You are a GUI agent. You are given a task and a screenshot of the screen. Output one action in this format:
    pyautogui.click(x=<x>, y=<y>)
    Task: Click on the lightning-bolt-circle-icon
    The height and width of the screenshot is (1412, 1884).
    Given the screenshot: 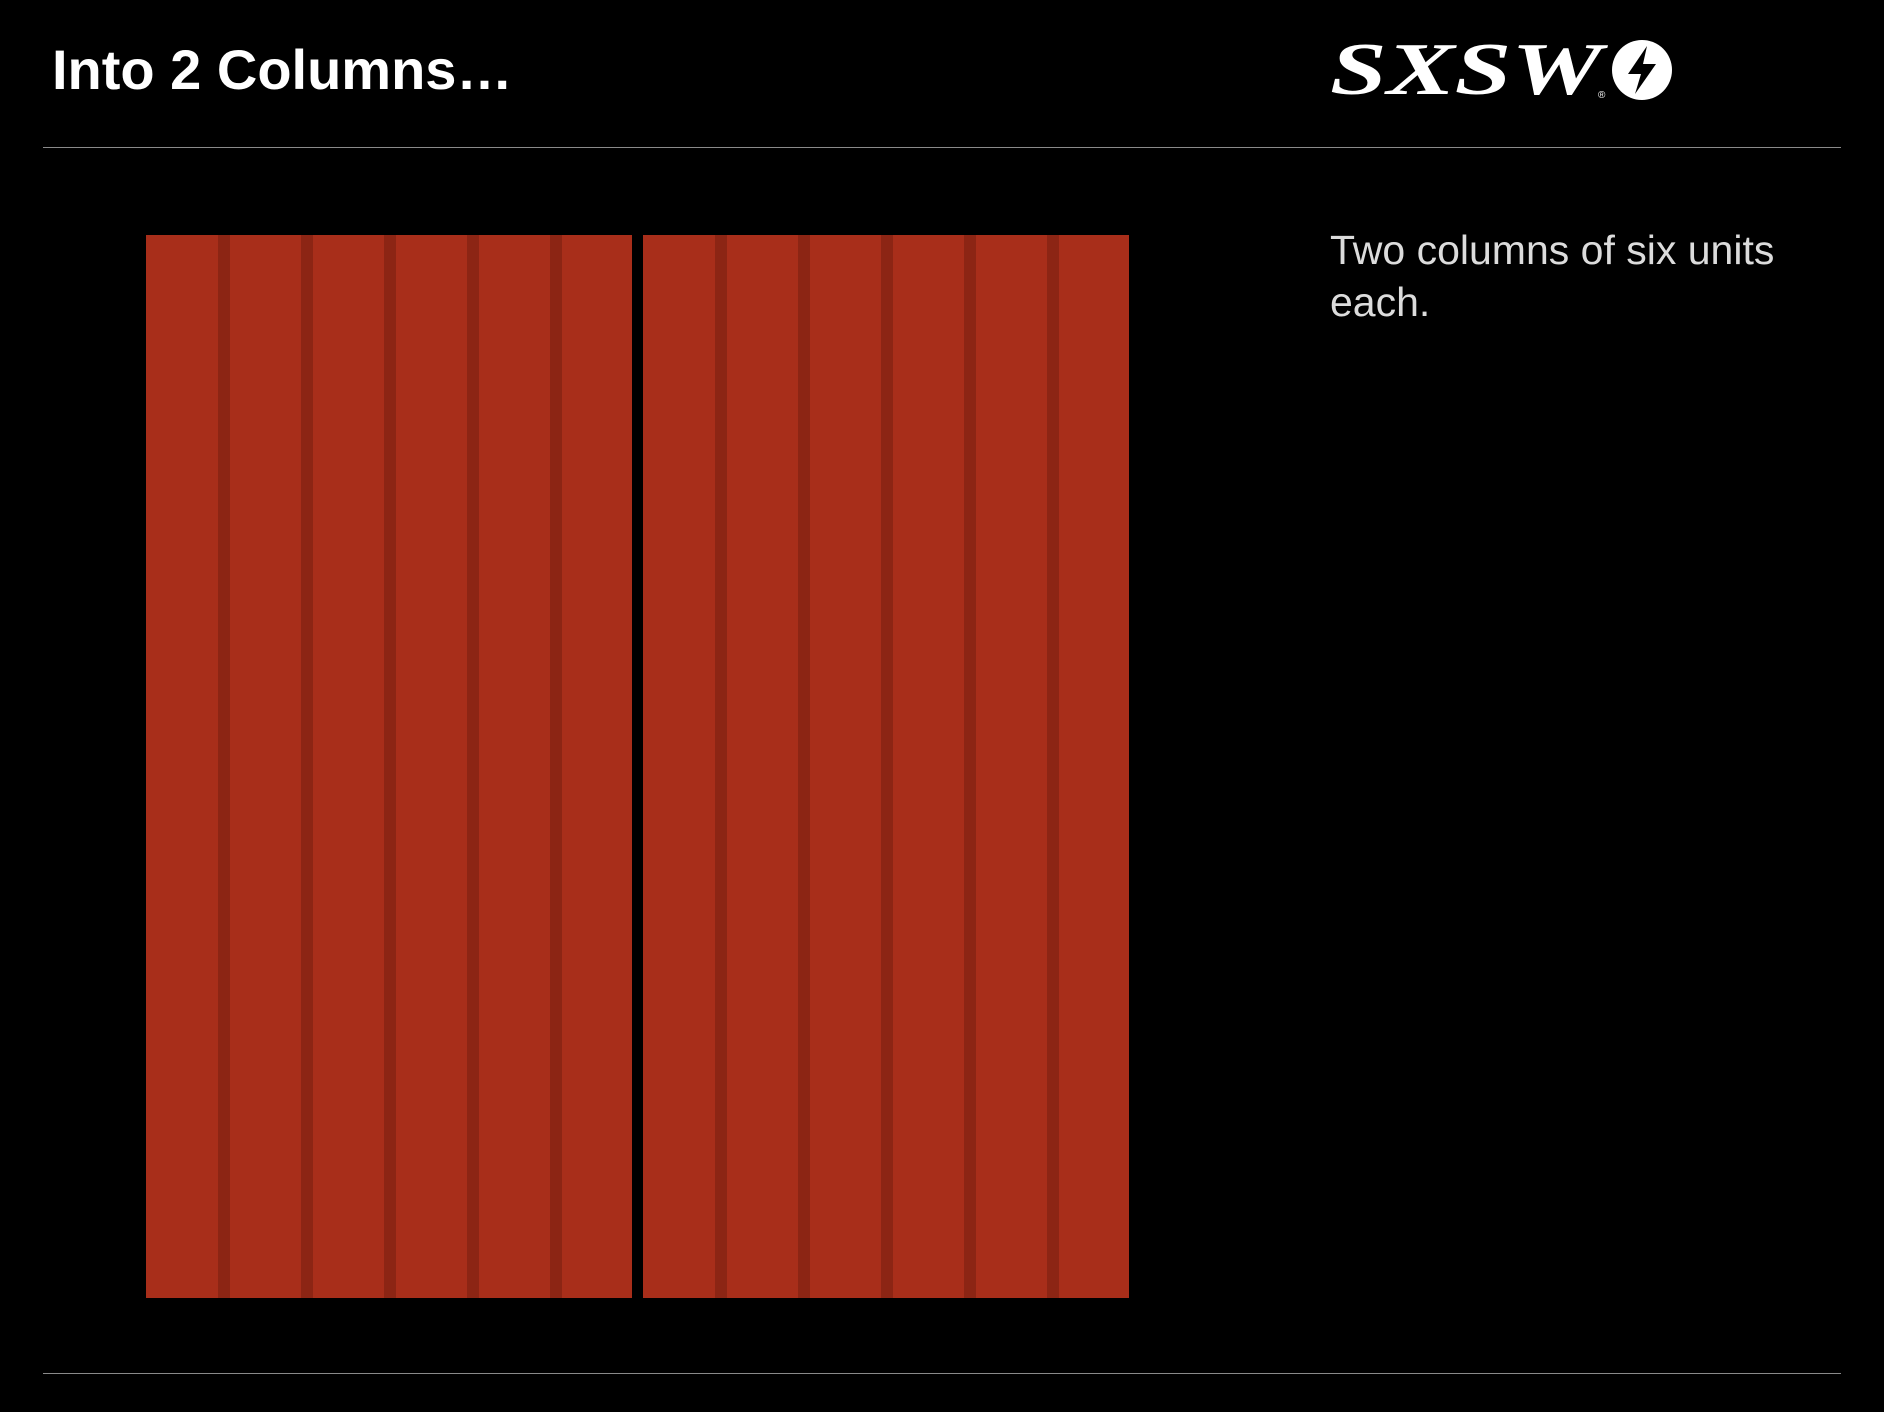 What is the action you would take?
    pyautogui.click(x=1642, y=70)
    